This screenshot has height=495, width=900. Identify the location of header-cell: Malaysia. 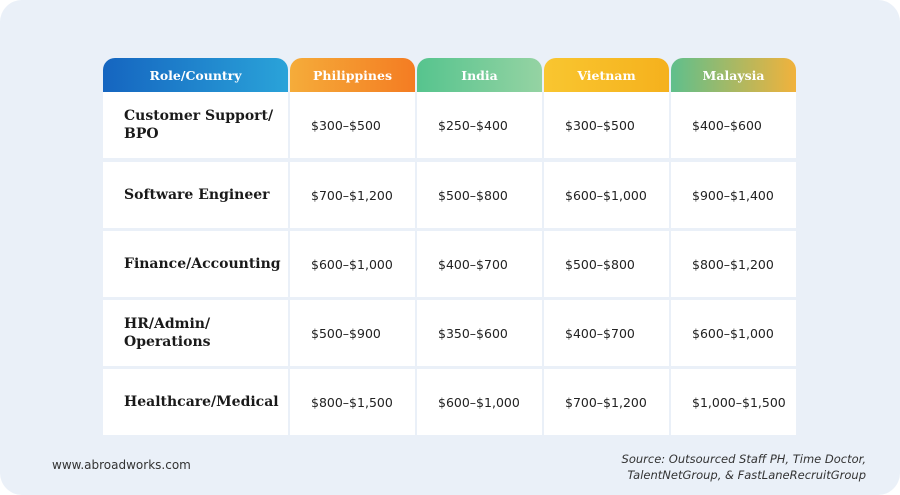
(733, 75).